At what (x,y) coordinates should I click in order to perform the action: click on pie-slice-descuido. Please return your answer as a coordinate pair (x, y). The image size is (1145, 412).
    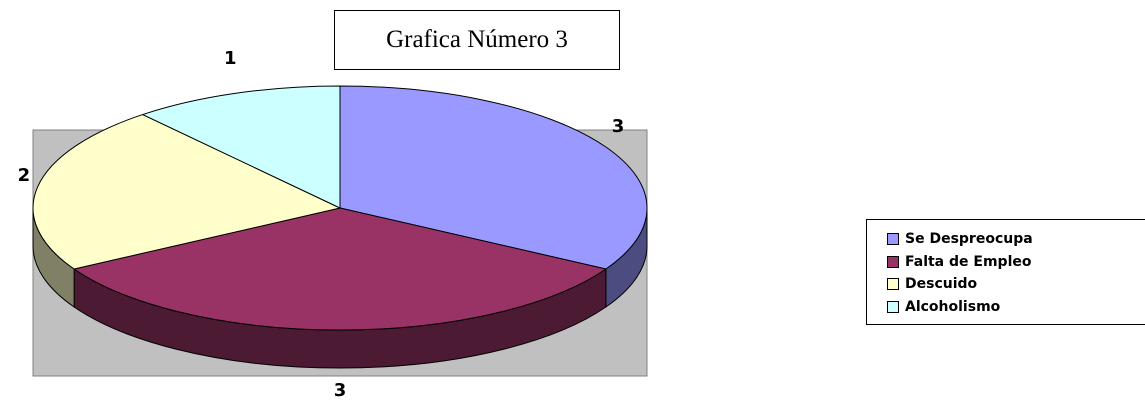
    Looking at the image, I should click on (186, 192).